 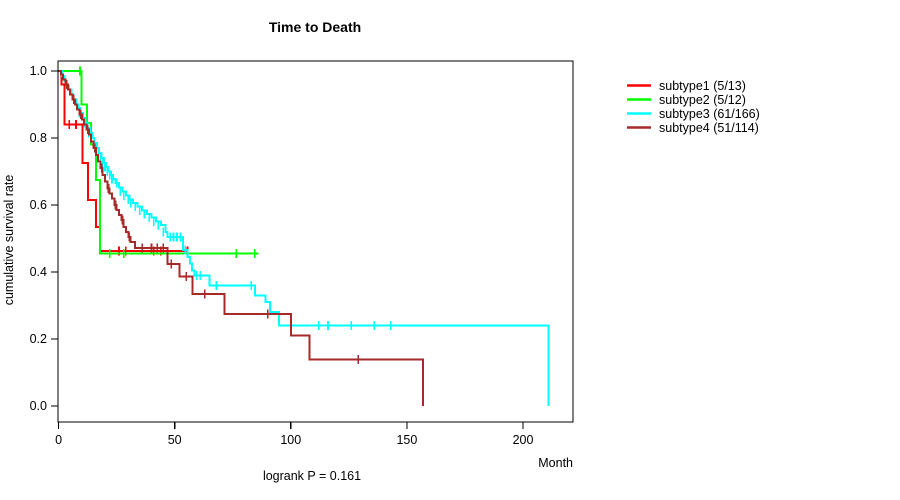 I want to click on x-tick-label: 50, so click(x=175, y=440).